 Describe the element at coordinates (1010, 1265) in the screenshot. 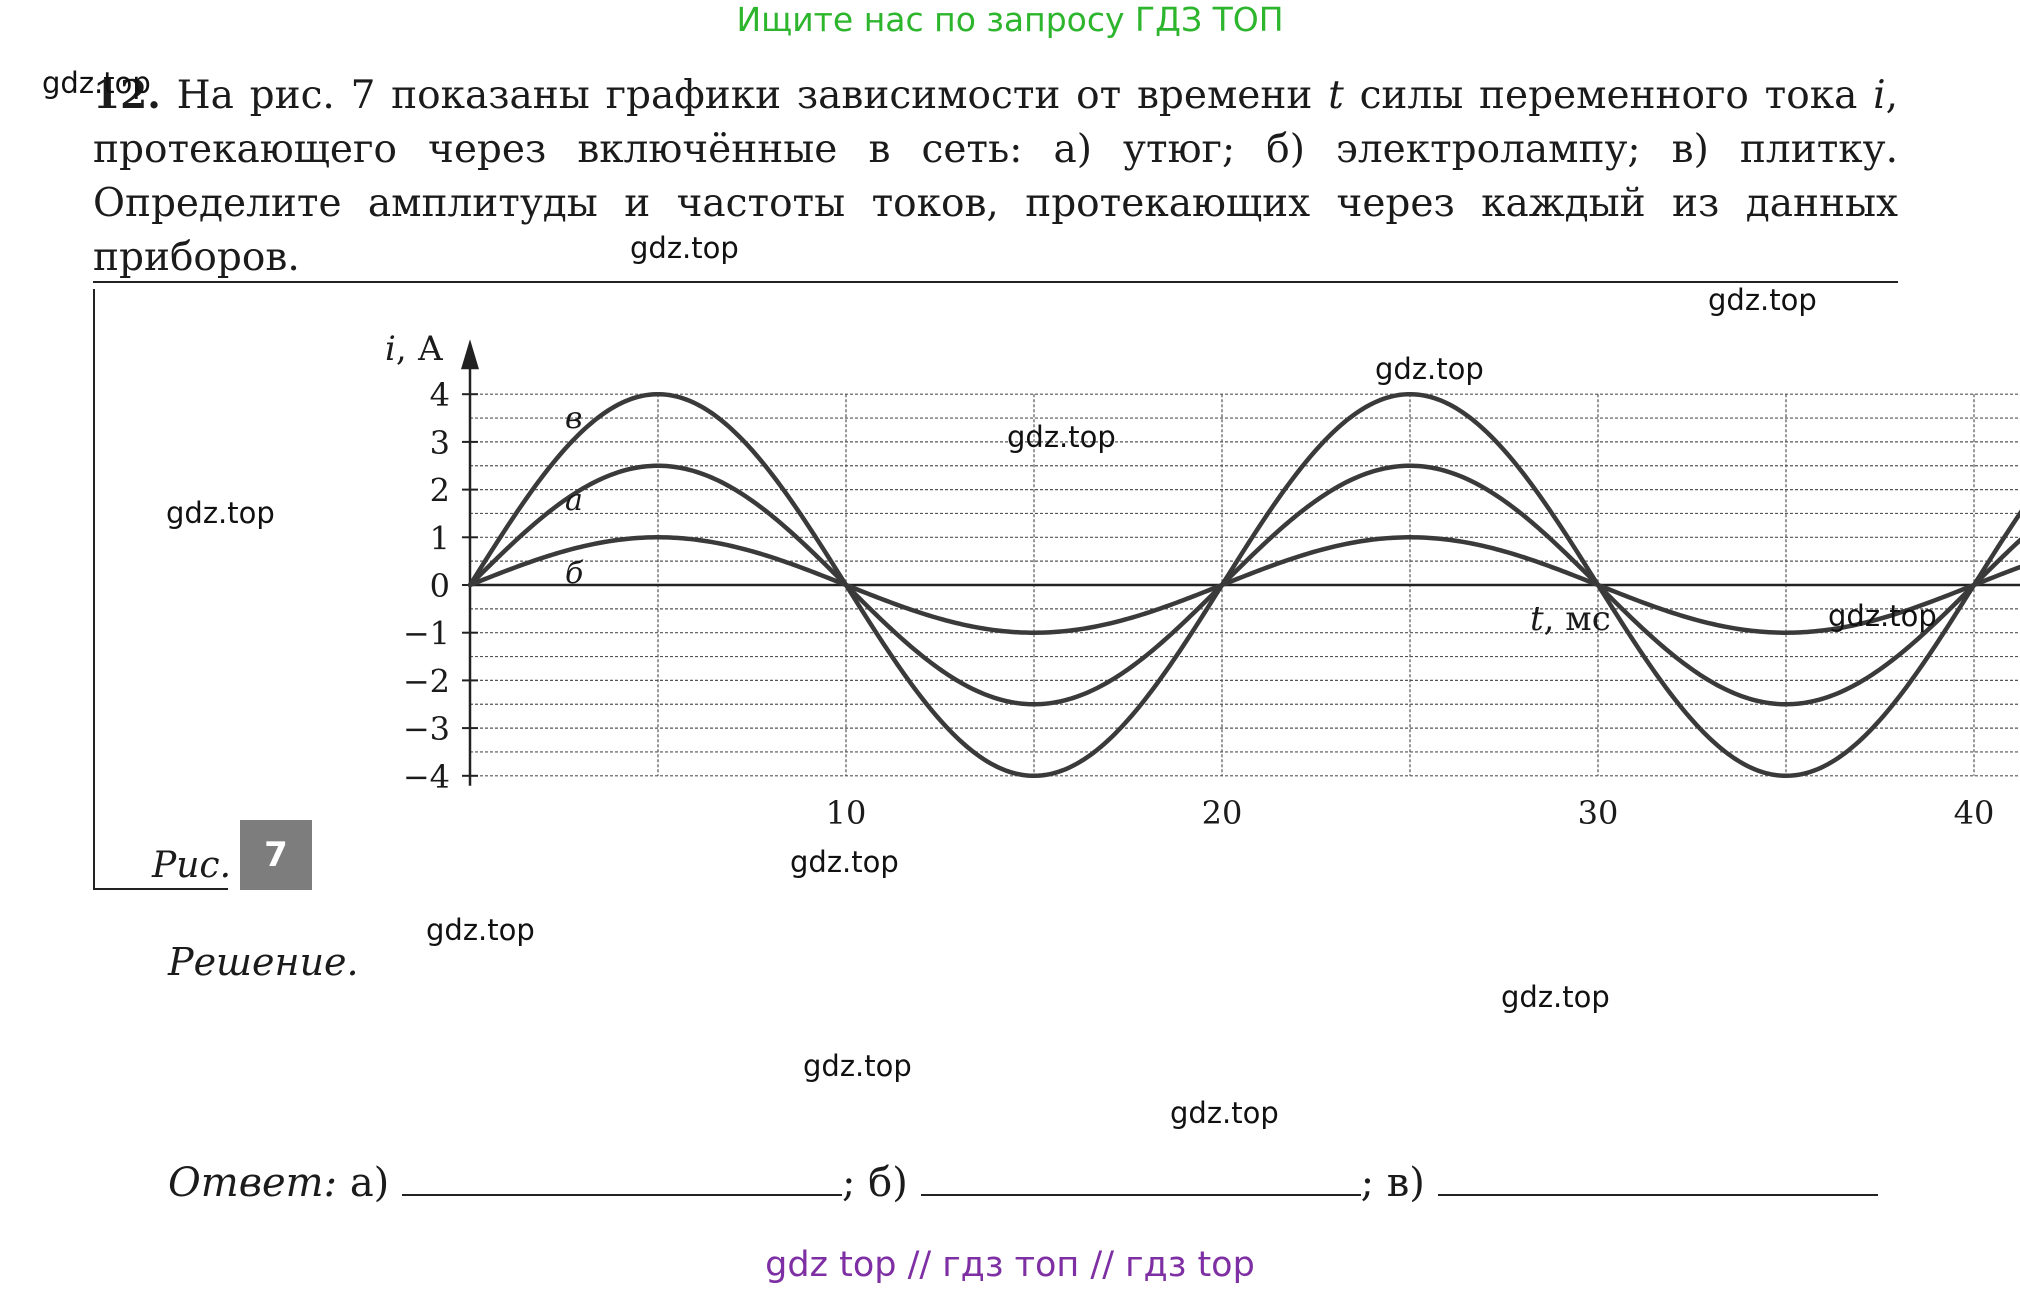

I see `footer-links: gdz top // гдз топ // гдз top` at that location.